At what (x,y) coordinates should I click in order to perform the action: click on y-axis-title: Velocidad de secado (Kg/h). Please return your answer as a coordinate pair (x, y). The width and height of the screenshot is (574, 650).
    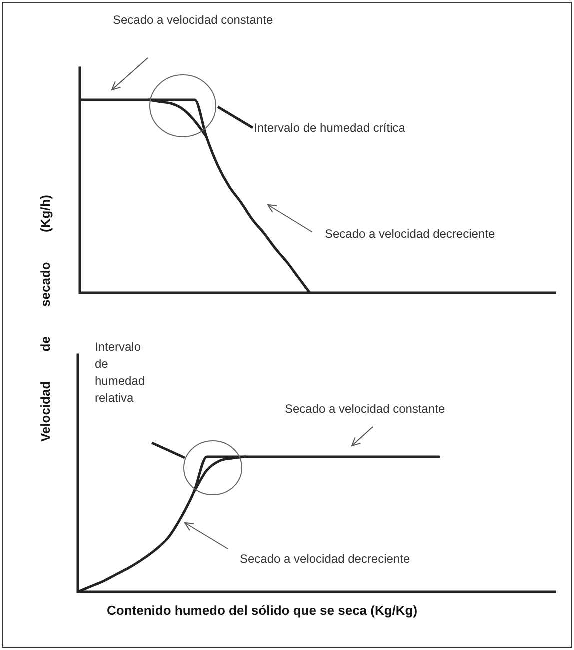
    Looking at the image, I should click on (45, 318).